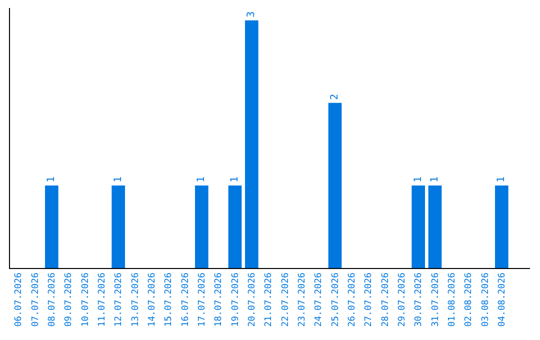 This screenshot has width=540, height=340. Describe the element at coordinates (253, 299) in the screenshot. I see `x-tick-label: 20.07.2026` at that location.